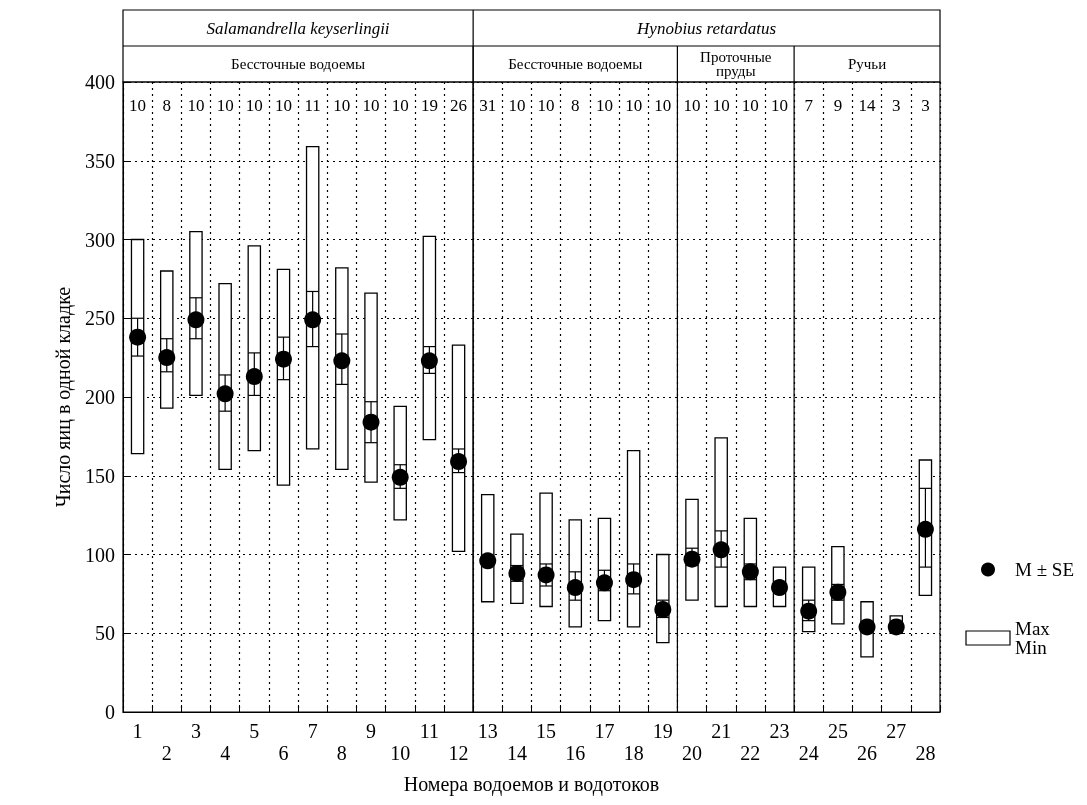 The height and width of the screenshot is (805, 1087). What do you see at coordinates (867, 753) in the screenshot?
I see `x-tick-label: 26` at bounding box center [867, 753].